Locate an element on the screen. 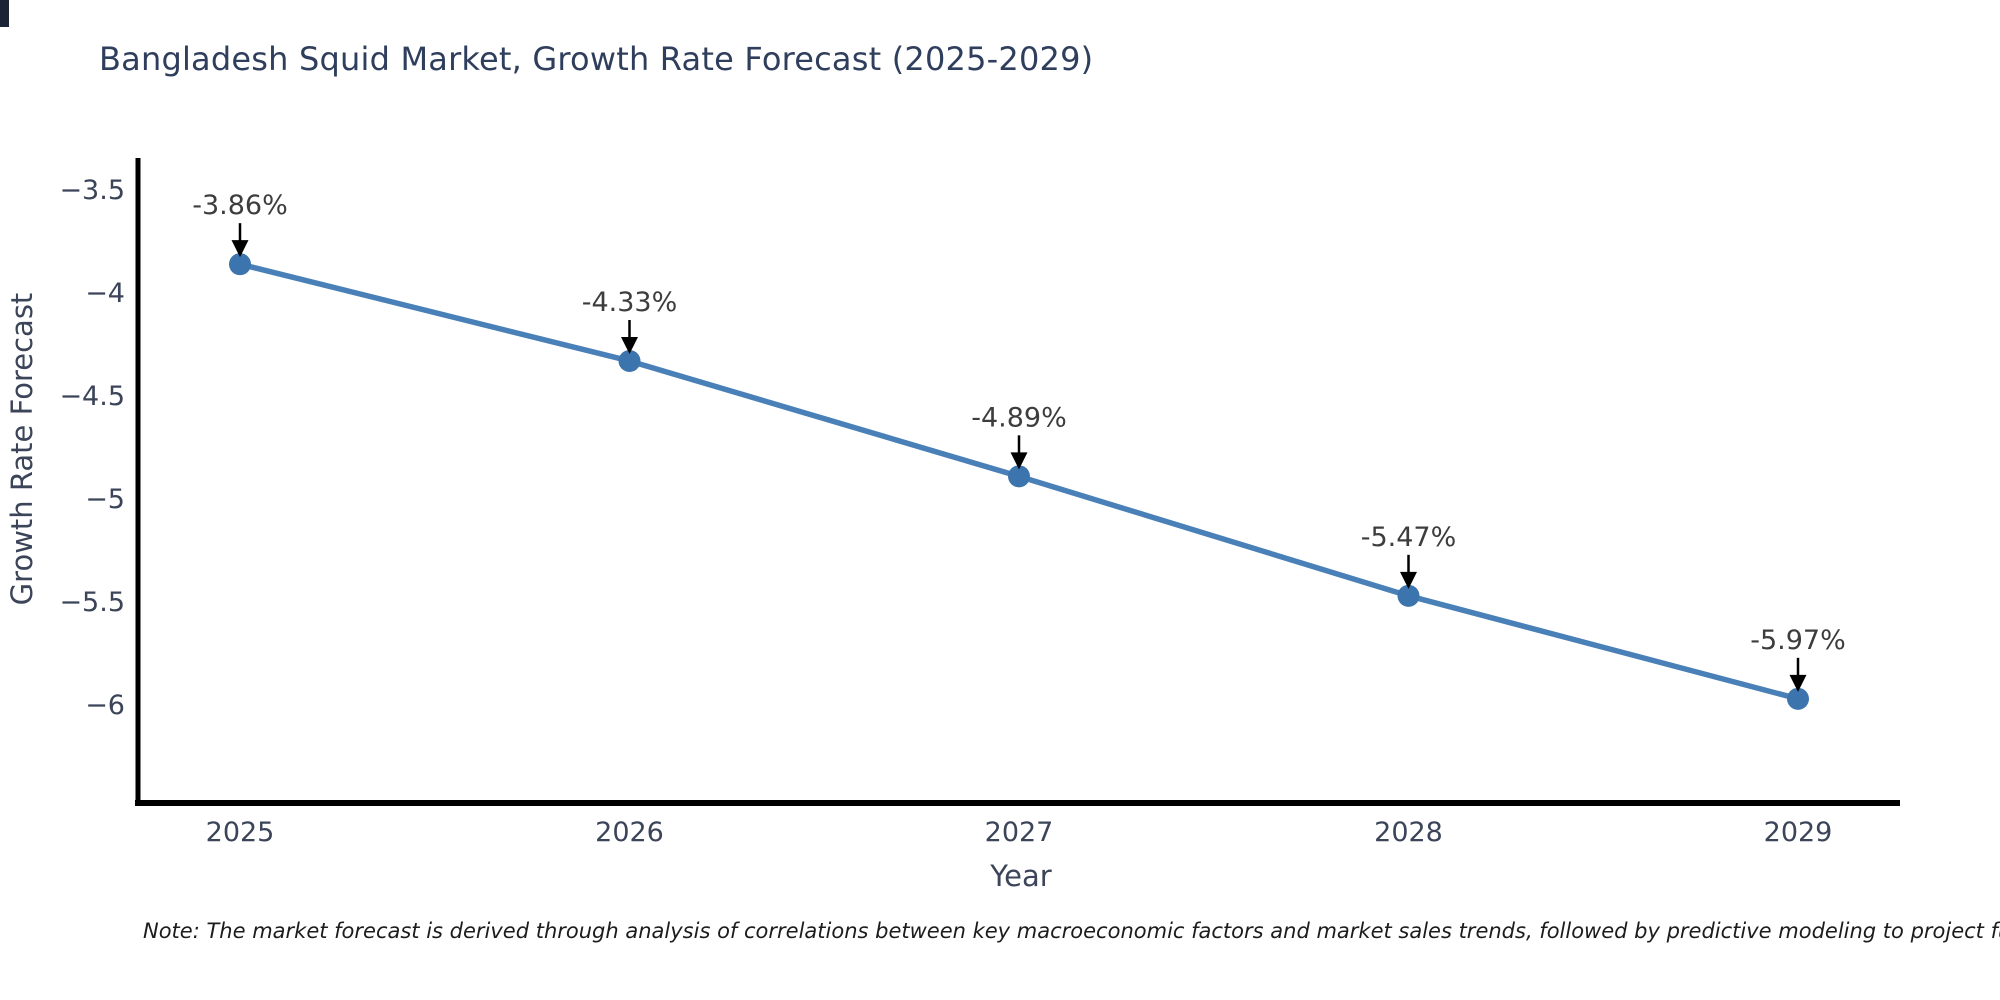  y-tick-label: −4.5 is located at coordinates (92, 396).